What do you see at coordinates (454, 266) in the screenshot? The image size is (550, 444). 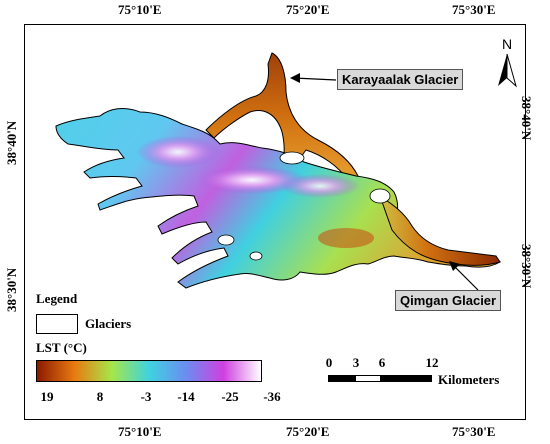 I see `qimgan-arrowhead` at bounding box center [454, 266].